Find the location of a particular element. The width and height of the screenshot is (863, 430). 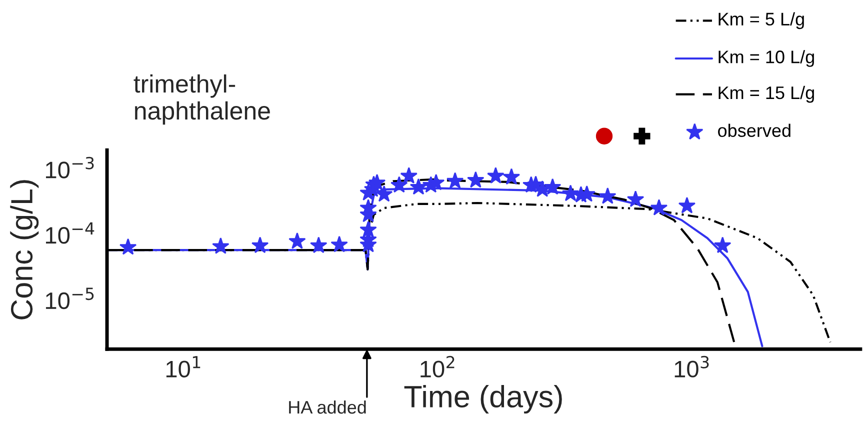

legend-label: Km = 15 L/g is located at coordinates (766, 94).